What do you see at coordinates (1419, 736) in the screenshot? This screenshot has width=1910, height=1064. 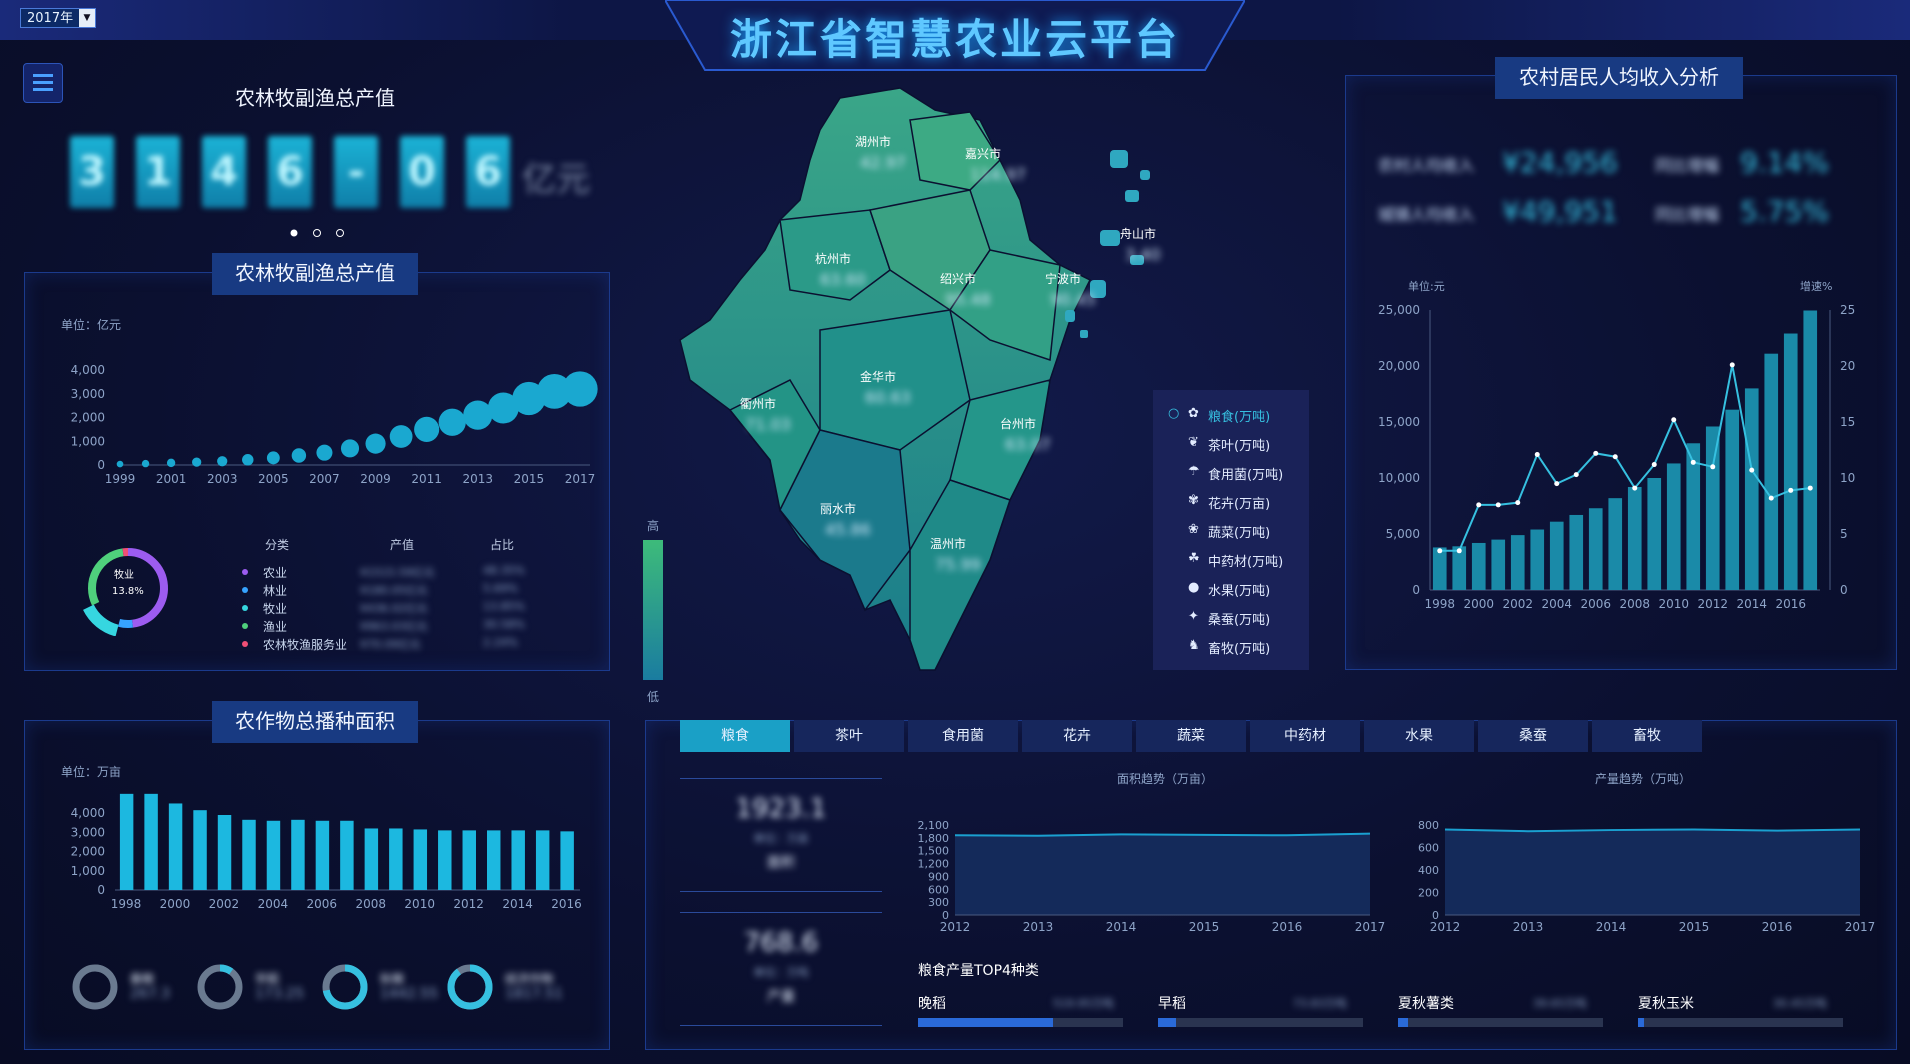 I see `tab-6: 水果` at bounding box center [1419, 736].